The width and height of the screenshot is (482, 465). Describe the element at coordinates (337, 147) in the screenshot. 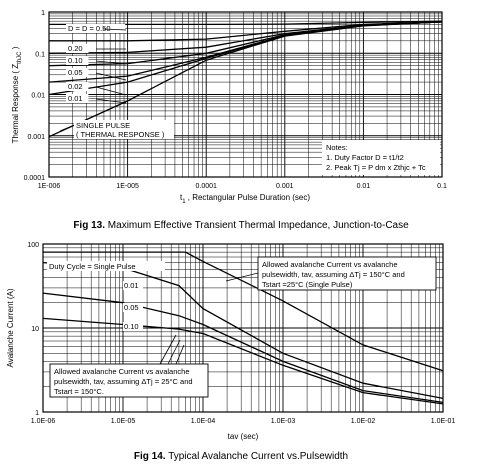

I see `notes-title: Notes:` at that location.